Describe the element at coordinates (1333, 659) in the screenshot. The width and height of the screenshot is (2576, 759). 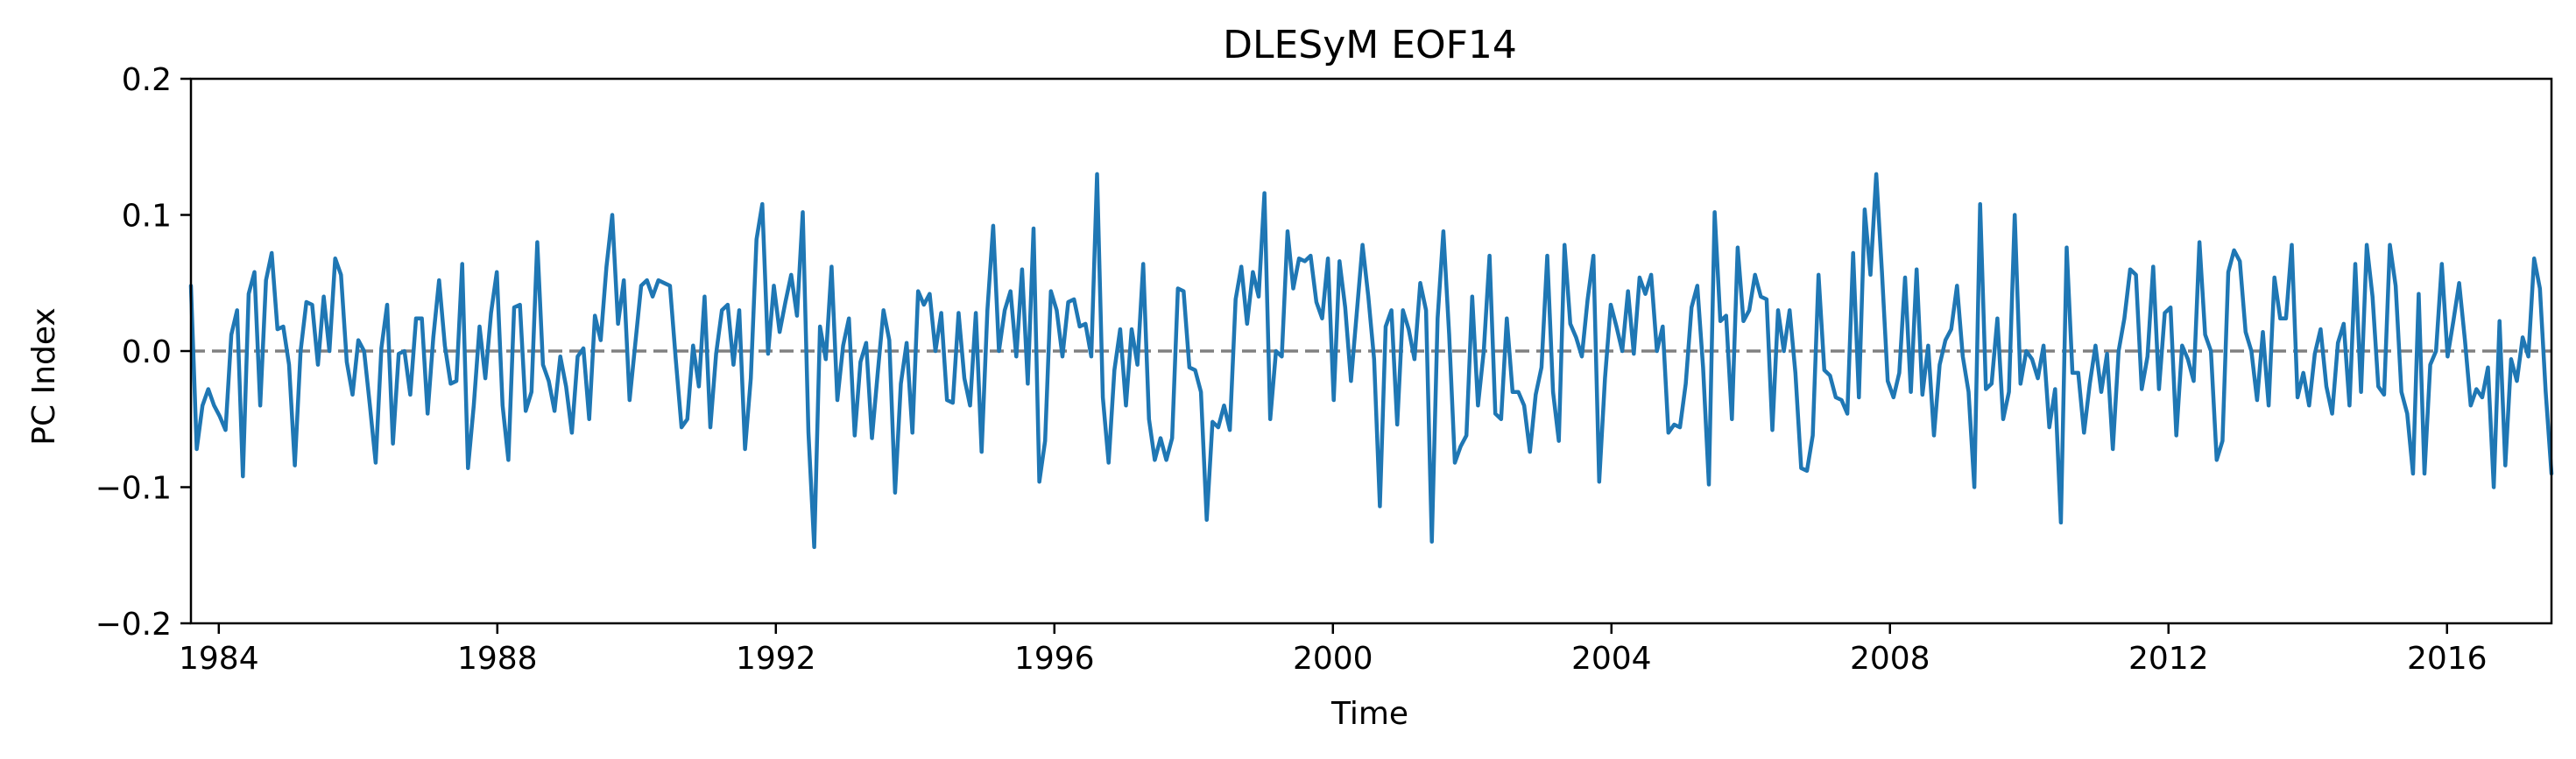
I see `x-tick-label: 2000` at that location.